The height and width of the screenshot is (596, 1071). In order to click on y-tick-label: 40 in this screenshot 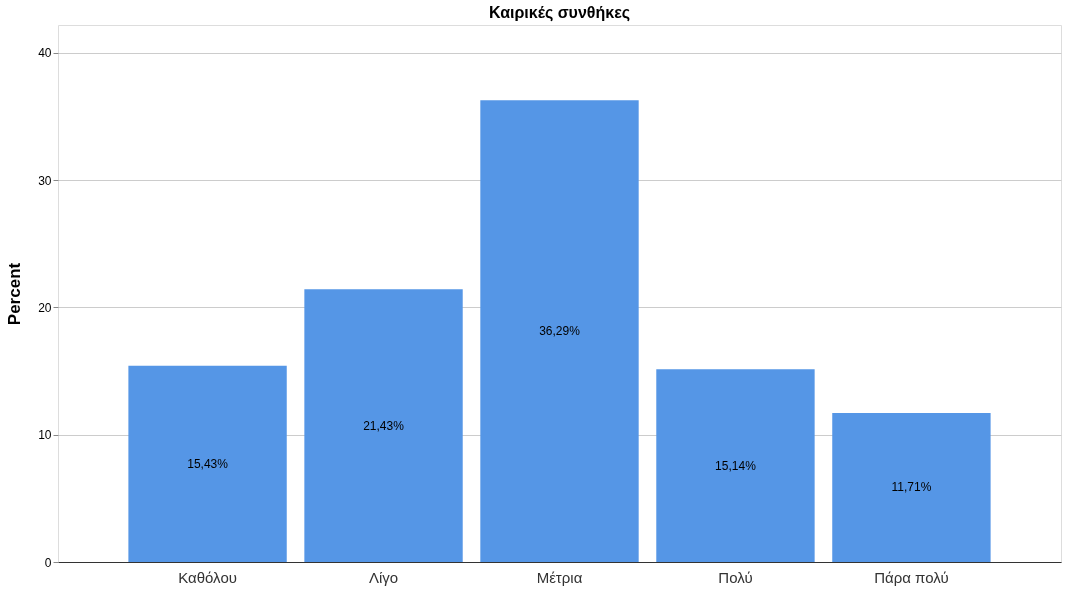, I will do `click(45, 53)`.